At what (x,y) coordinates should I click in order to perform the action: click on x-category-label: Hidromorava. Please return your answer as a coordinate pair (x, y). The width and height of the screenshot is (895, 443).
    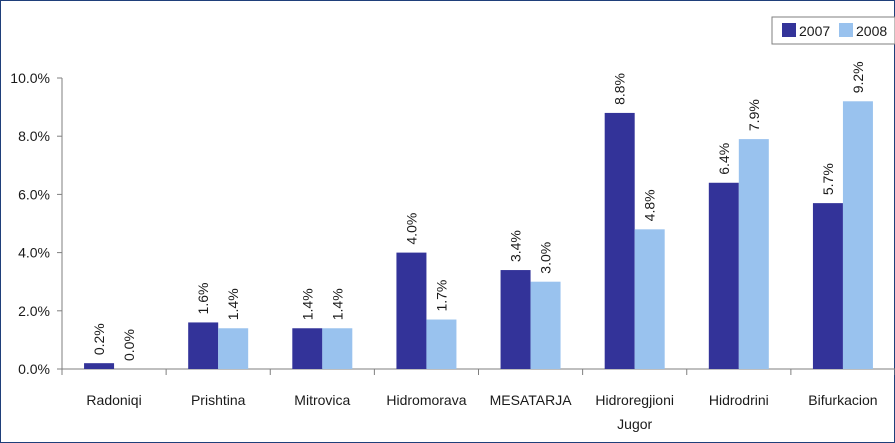
    Looking at the image, I should click on (426, 400).